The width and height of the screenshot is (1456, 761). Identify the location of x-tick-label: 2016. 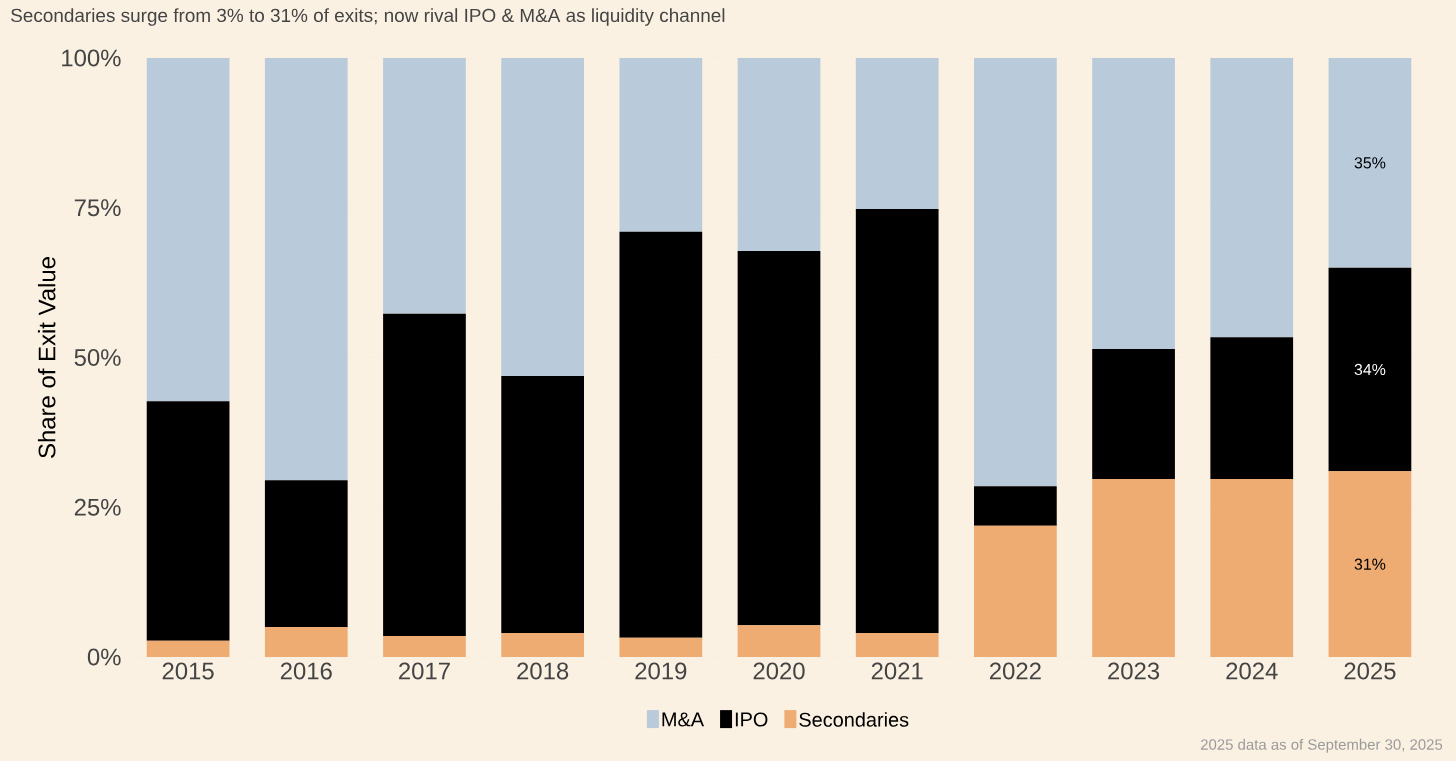
(306, 671).